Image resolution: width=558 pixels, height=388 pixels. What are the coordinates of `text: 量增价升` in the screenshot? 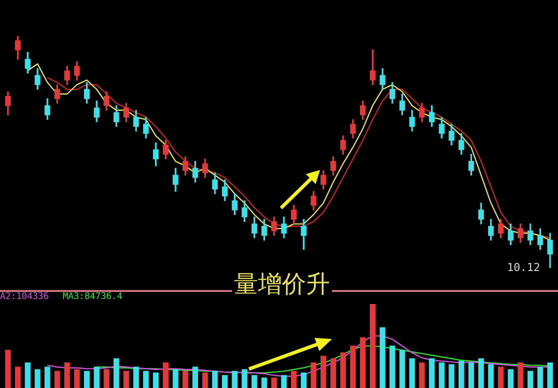 It's located at (282, 284).